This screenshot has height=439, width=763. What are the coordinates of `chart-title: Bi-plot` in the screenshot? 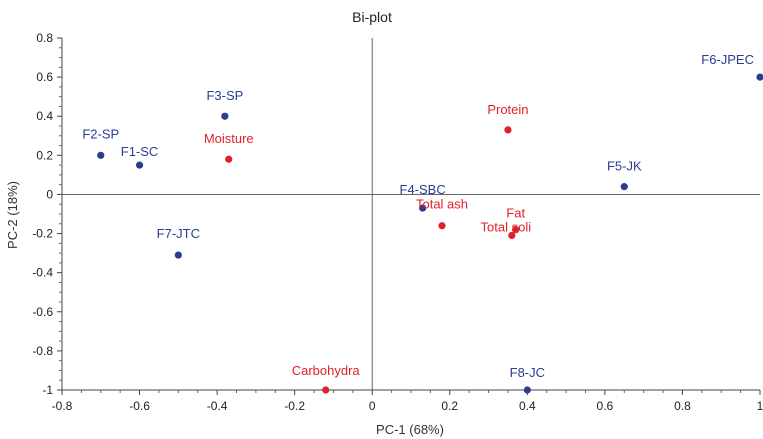 It's located at (372, 17).